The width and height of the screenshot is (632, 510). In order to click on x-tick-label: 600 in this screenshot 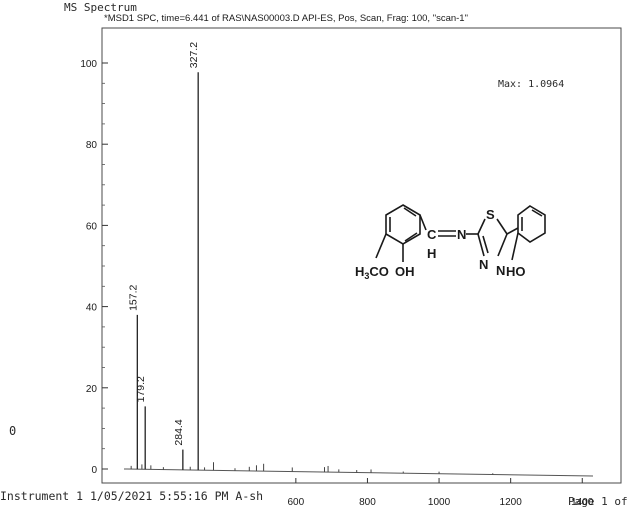, I will do `click(296, 502)`.